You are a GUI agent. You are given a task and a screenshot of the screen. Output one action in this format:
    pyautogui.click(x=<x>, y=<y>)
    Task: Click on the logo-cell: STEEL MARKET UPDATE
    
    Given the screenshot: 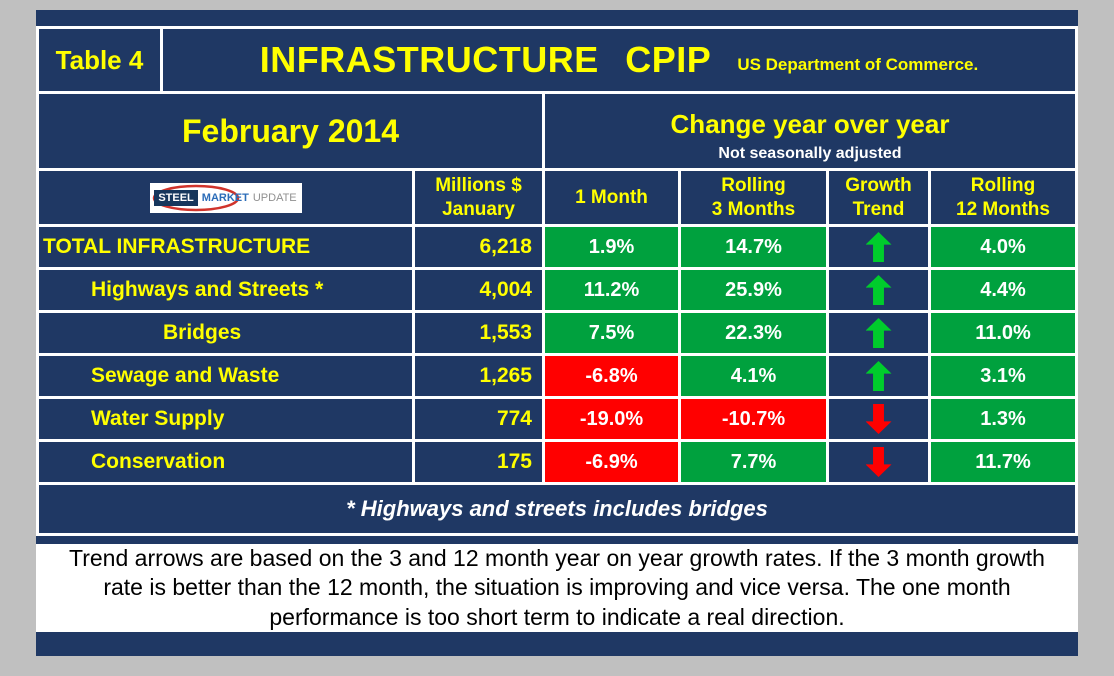 What is the action you would take?
    pyautogui.click(x=225, y=197)
    